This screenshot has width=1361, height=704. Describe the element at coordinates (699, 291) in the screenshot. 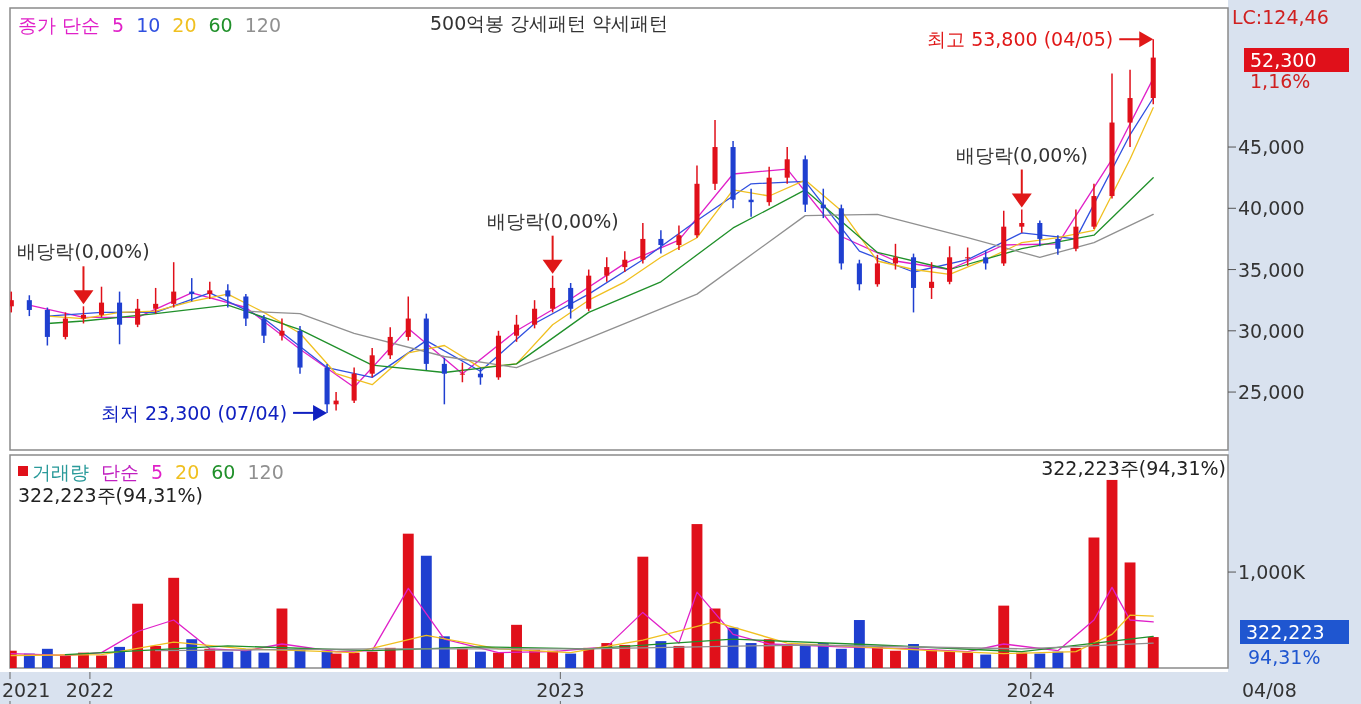

I see `line-series` at that location.